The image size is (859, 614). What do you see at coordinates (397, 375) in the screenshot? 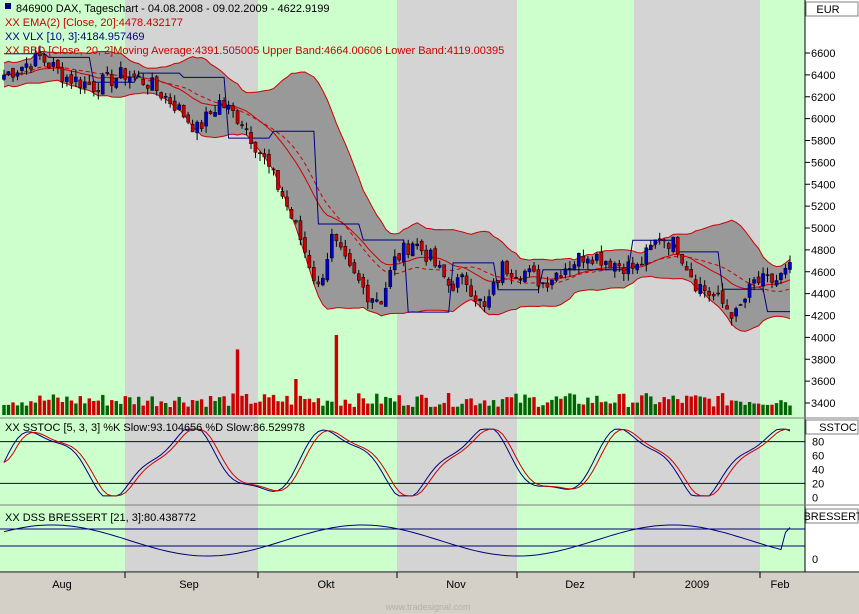
I see `volume-bars` at bounding box center [397, 375].